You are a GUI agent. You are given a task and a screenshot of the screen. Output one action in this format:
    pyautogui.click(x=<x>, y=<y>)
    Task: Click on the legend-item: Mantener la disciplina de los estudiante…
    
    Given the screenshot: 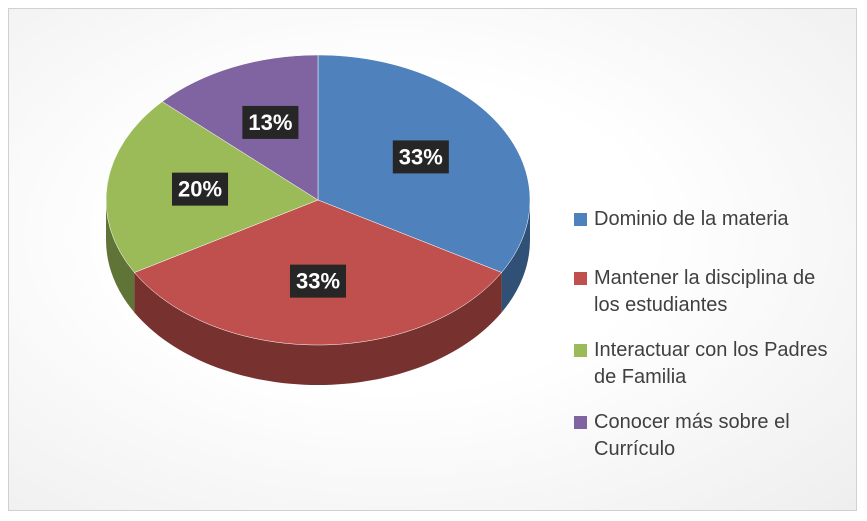 What is the action you would take?
    pyautogui.click(x=709, y=292)
    